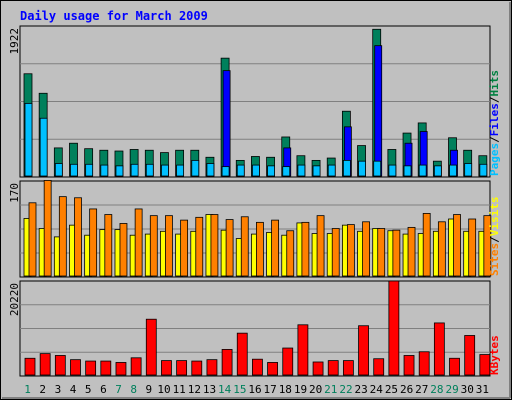 The image size is (512, 400). I want to click on day-label-18: 18, so click(285, 389).